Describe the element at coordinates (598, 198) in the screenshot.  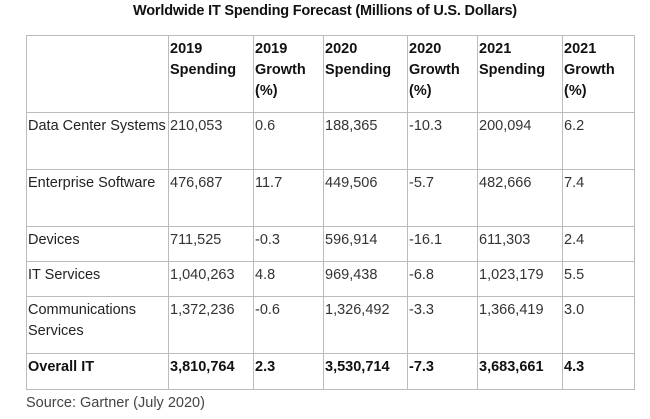
I see `cell: 7.4` at that location.